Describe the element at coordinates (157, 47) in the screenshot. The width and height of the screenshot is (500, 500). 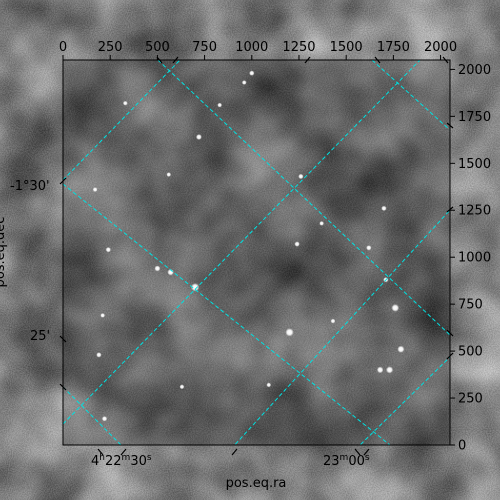
I see `x-tick-label: 500` at that location.